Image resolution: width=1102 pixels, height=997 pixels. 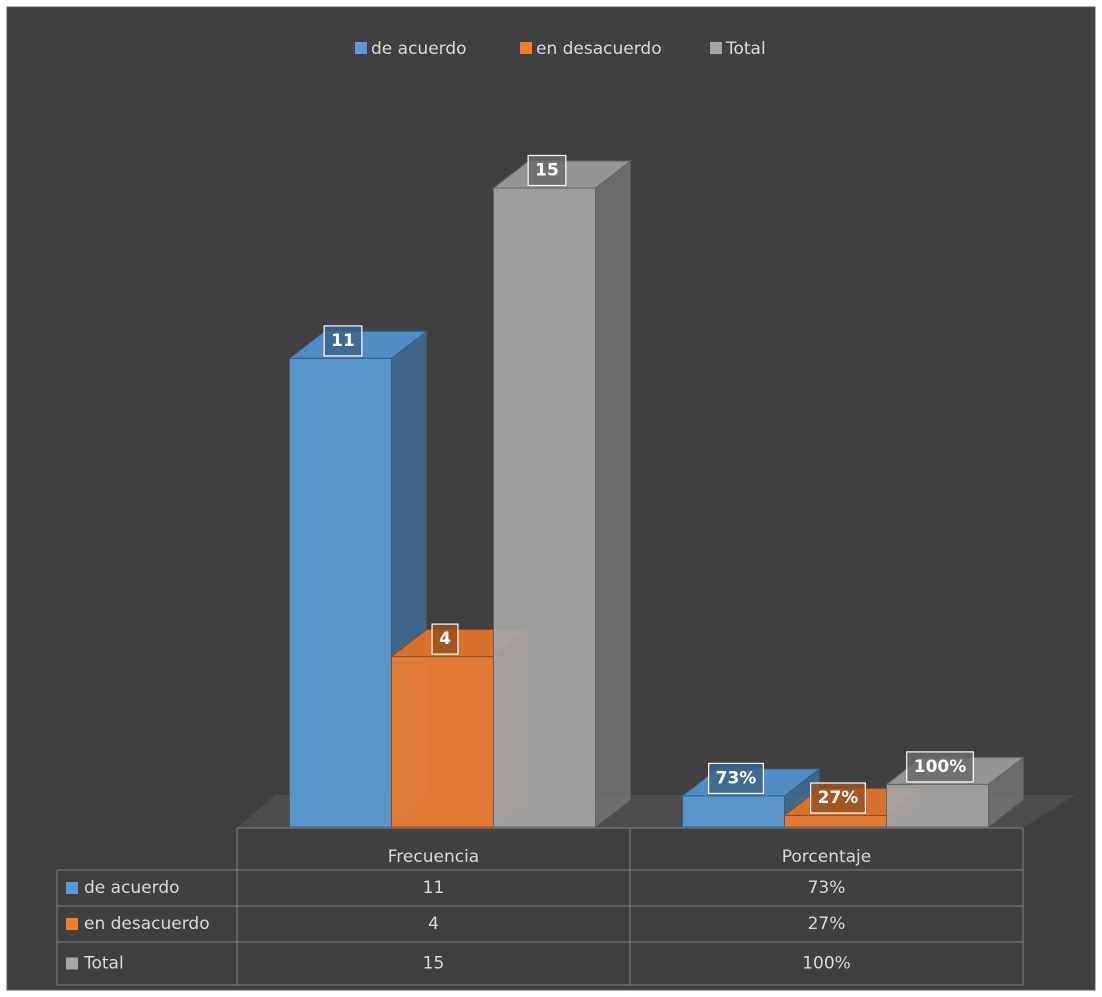 I want to click on data-label: 73%, so click(x=736, y=778).